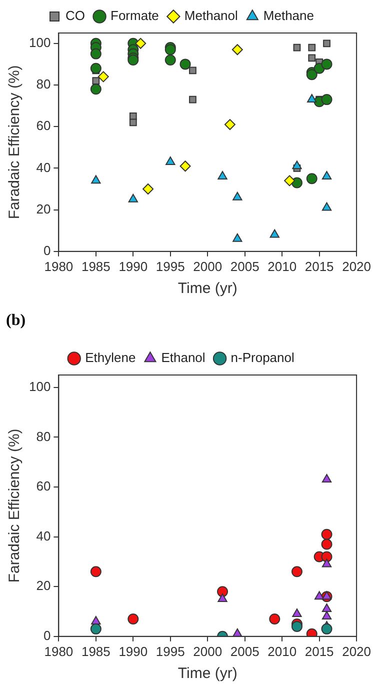  Describe the element at coordinates (76, 16) in the screenshot. I see `legend-label: CO` at that location.